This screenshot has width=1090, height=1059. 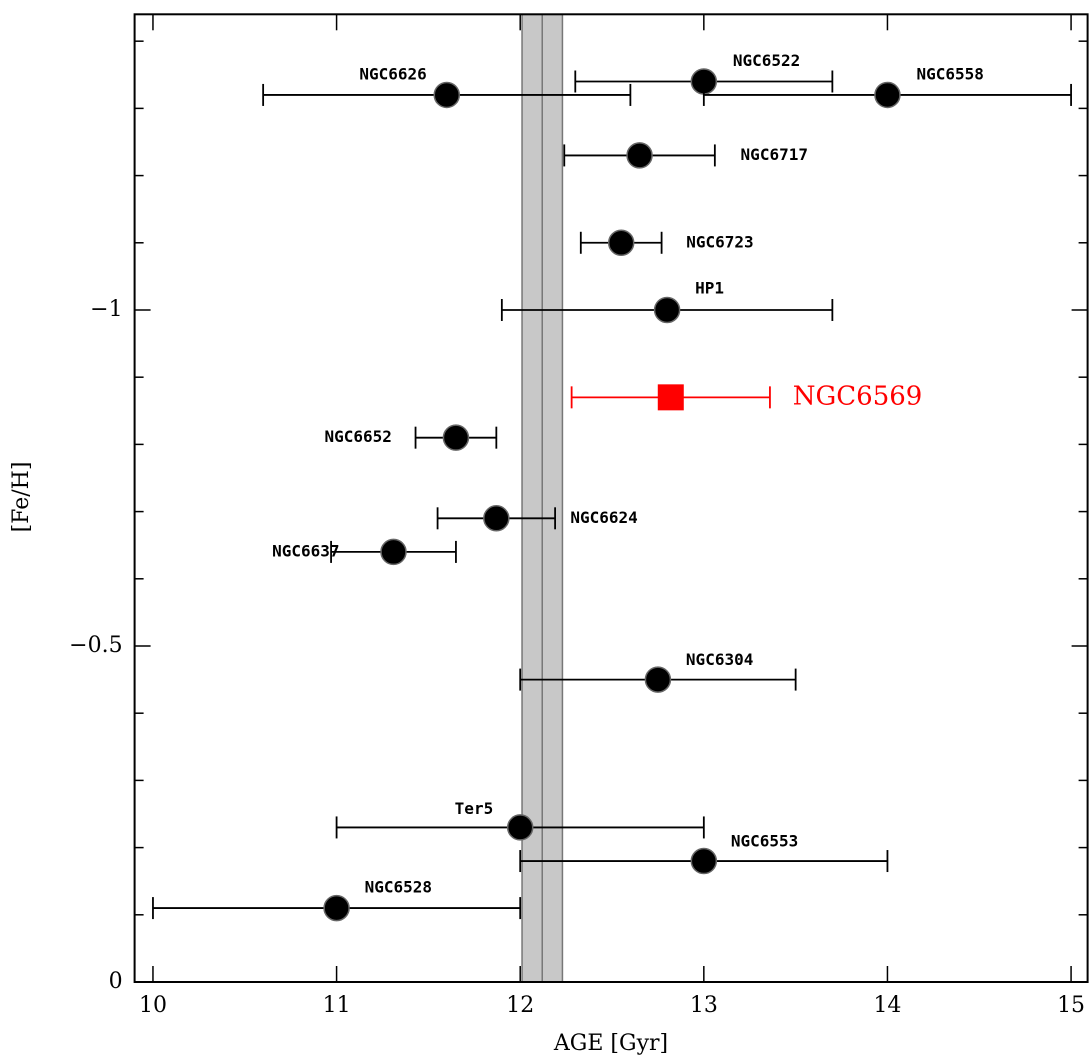 What do you see at coordinates (95, 645) in the screenshot?
I see `y-tick-label: −0.5` at bounding box center [95, 645].